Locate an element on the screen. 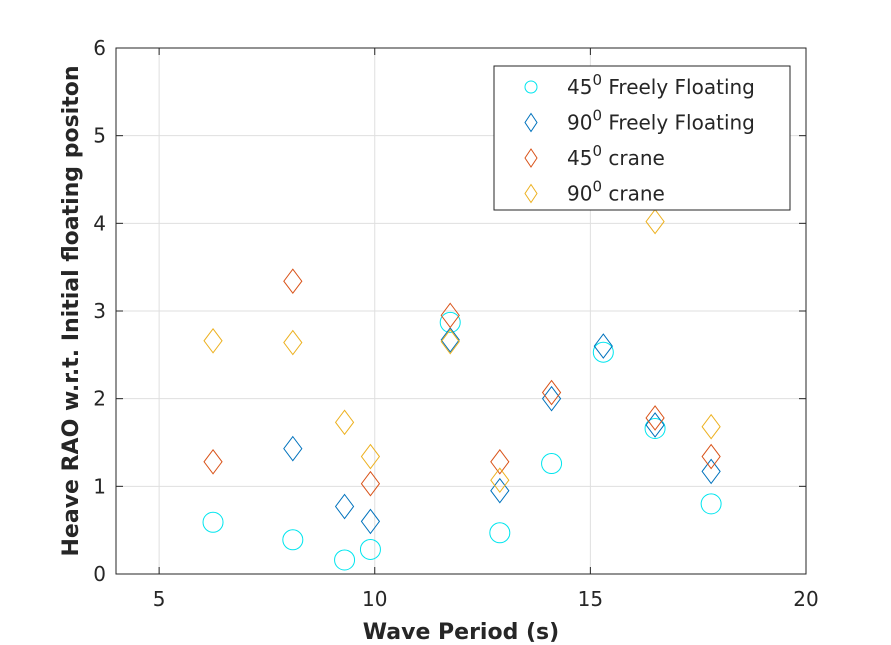  legend-label: 900 Freely Floating is located at coordinates (661, 121).